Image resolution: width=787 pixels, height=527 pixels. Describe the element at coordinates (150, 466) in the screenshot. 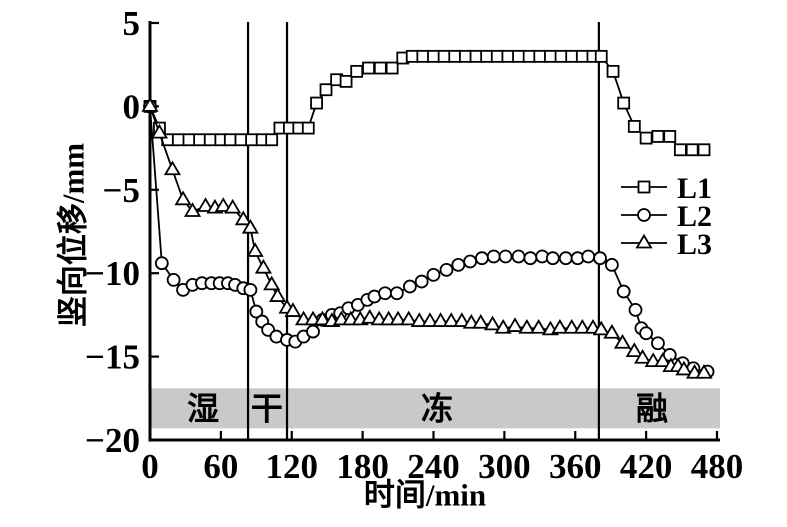

I see `x-tick-label: 0` at that location.